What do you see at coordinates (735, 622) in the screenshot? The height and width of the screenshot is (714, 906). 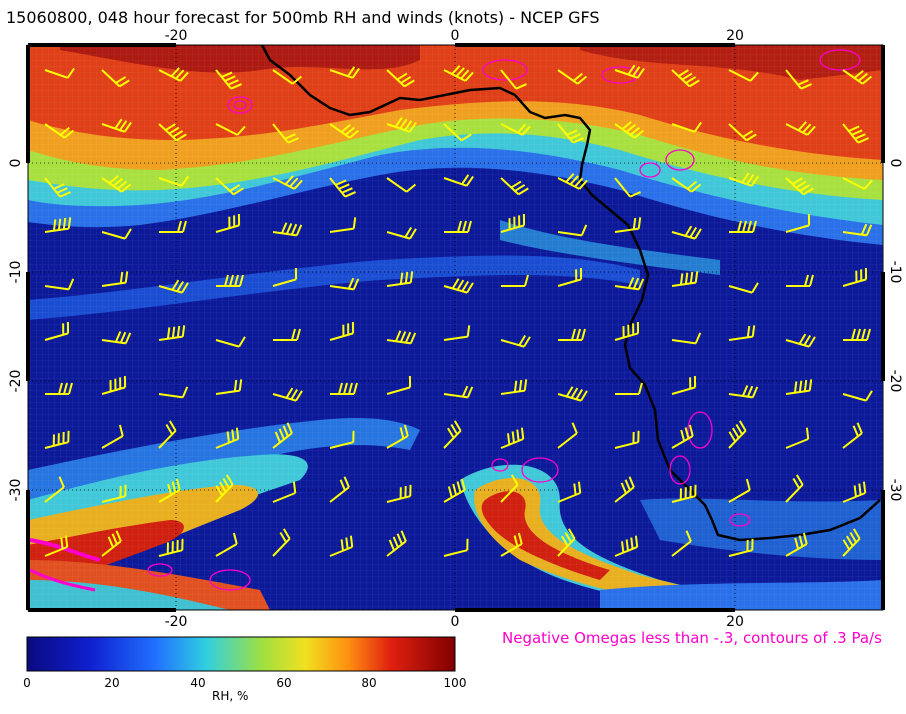 I see `lon-tick-bottom: 20` at bounding box center [735, 622].